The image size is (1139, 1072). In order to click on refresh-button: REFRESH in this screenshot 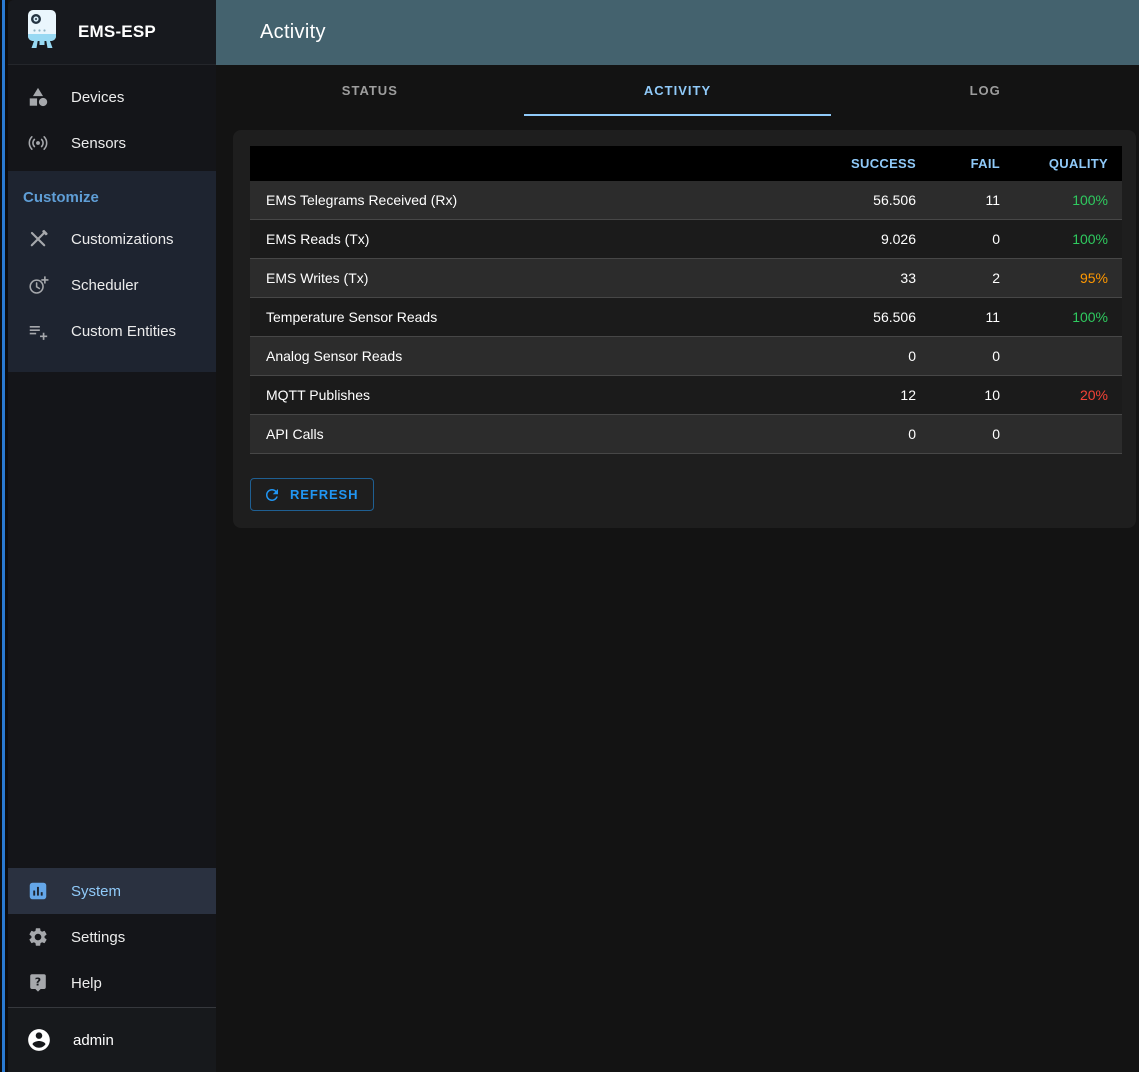, I will do `click(312, 494)`.